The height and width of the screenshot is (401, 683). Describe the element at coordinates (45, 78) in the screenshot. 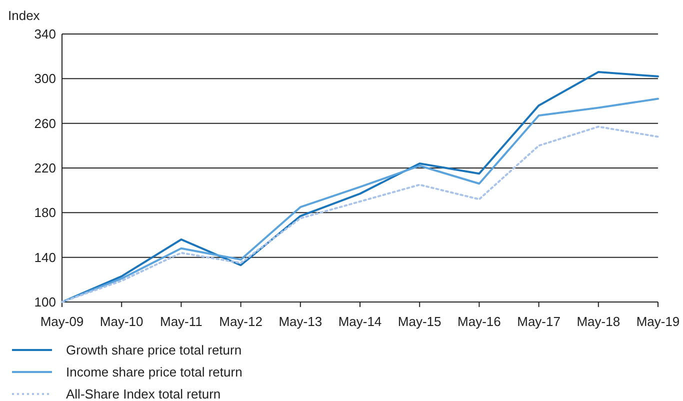

I see `y-tick-label: 300` at that location.